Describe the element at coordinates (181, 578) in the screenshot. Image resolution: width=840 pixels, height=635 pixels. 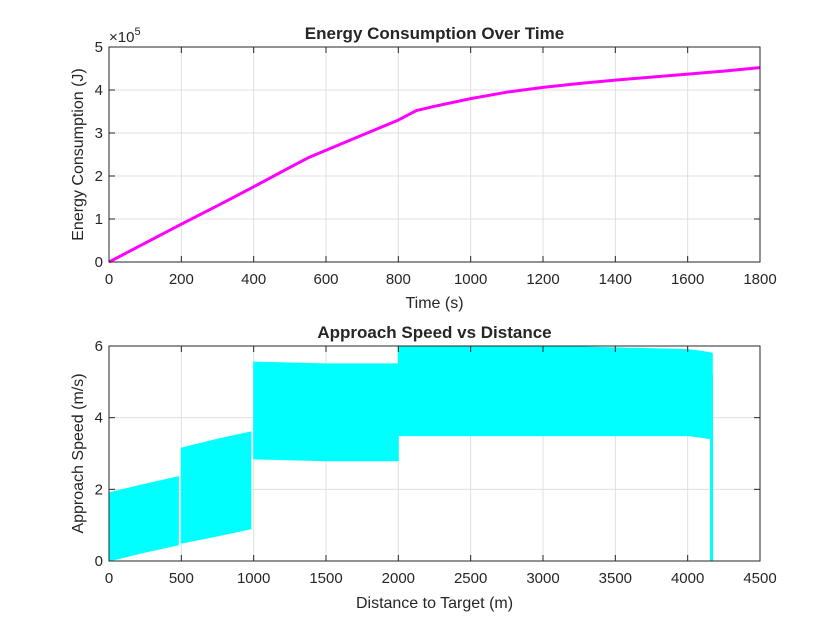
I see `speed-x-tick-label: 500` at that location.